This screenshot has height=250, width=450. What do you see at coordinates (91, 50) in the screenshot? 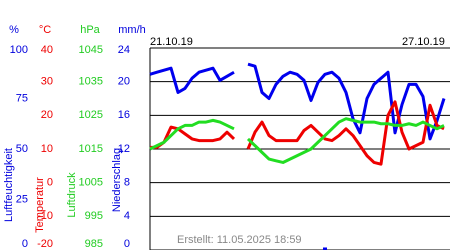
I see `y-tick-label: 1045` at bounding box center [91, 50].